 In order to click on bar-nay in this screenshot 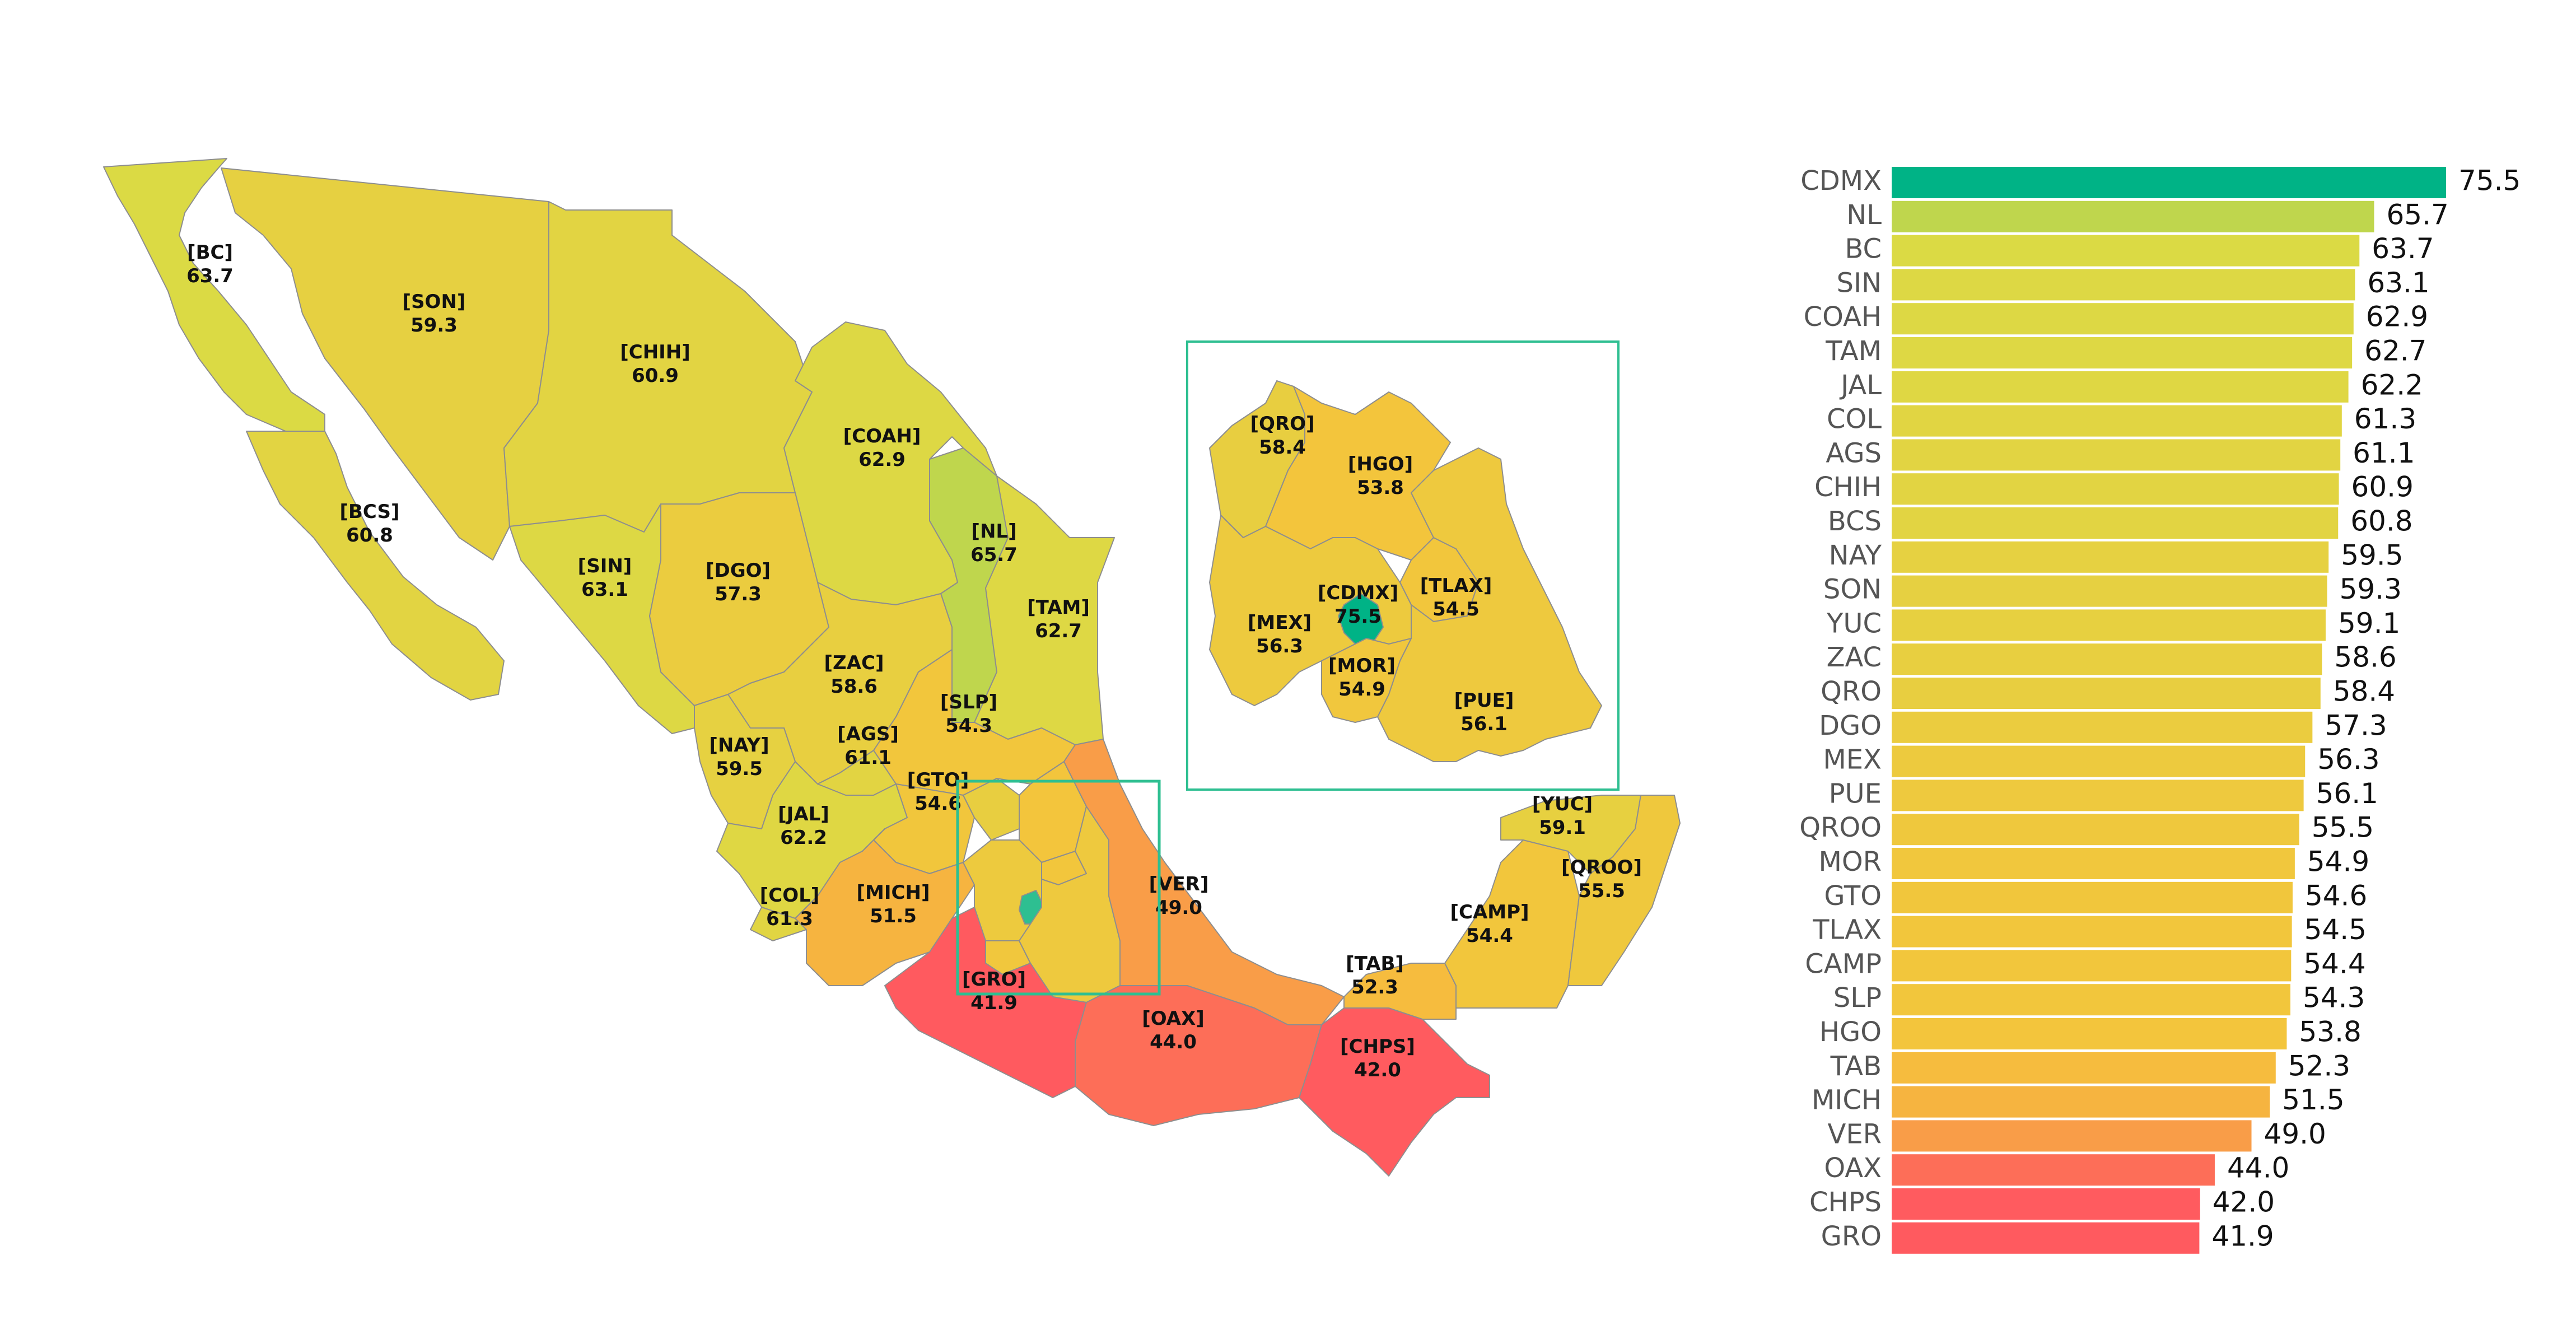, I will do `click(2110, 557)`.